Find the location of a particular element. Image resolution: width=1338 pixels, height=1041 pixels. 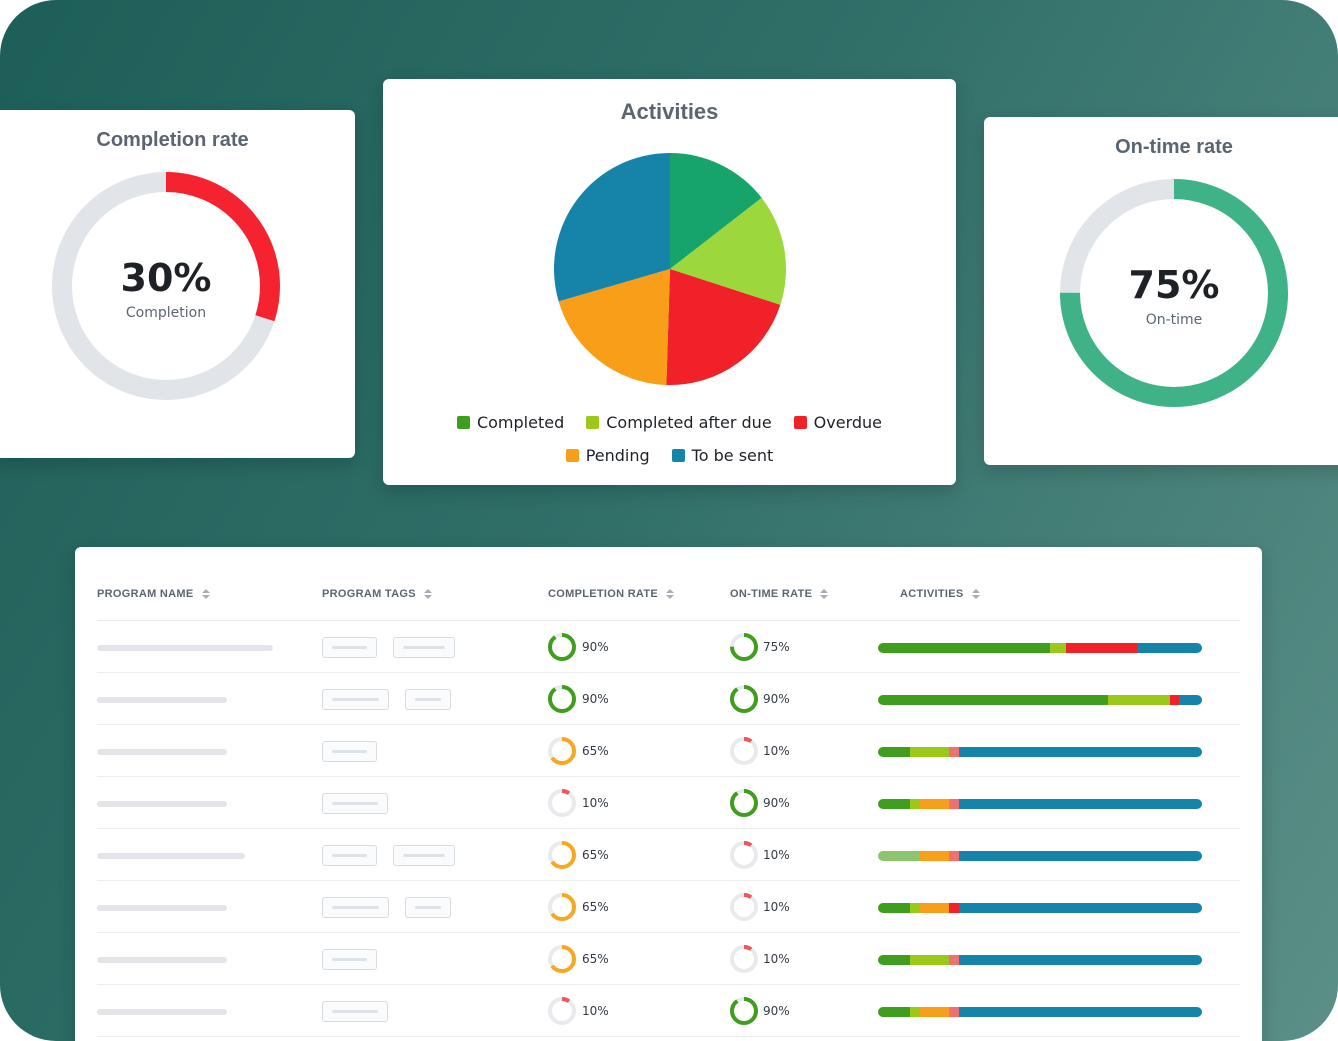

pie-slice-pending is located at coordinates (614, 327).